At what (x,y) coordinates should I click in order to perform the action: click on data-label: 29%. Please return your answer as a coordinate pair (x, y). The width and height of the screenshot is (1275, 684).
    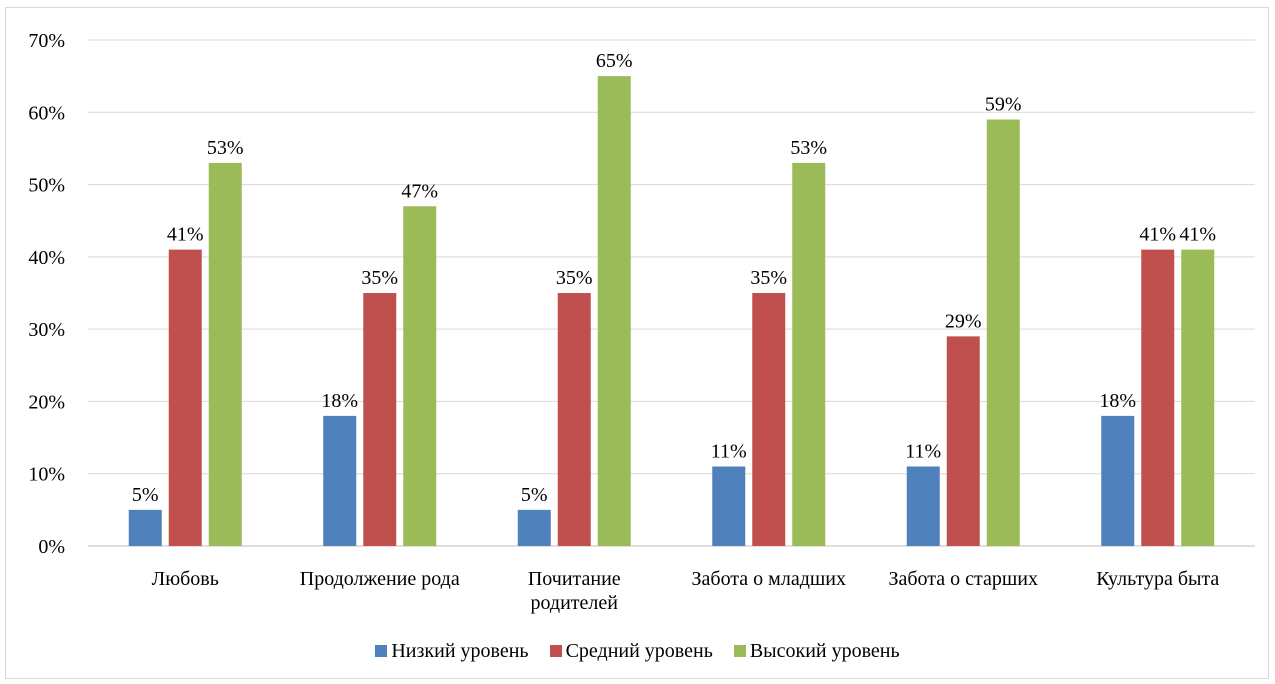
    Looking at the image, I should click on (963, 321).